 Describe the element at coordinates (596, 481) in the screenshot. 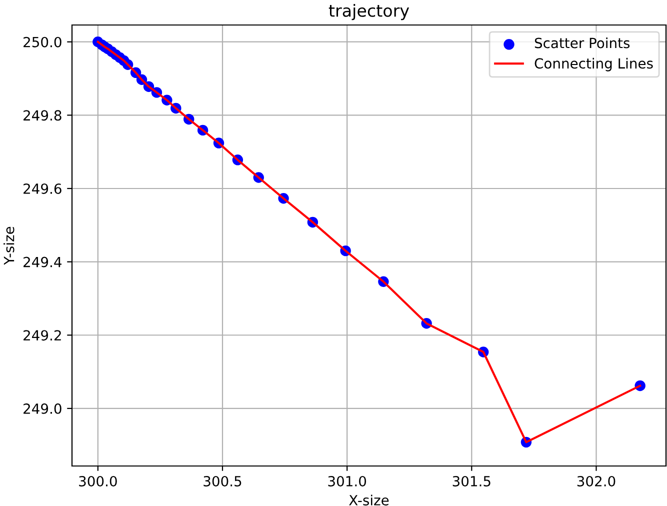

I see `x-tick-label: 302.0` at that location.